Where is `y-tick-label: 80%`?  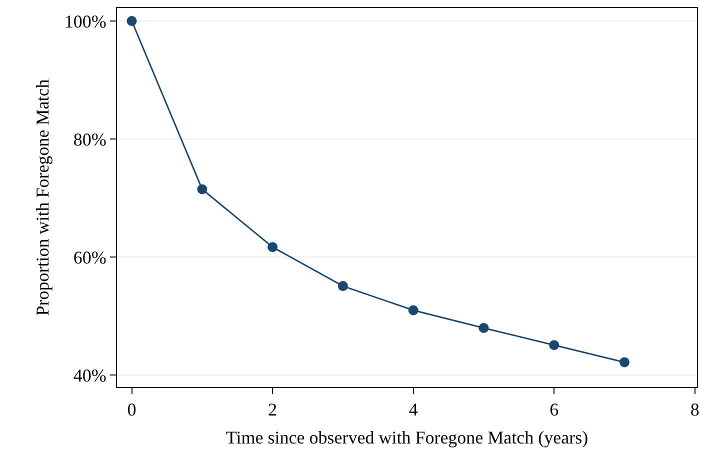 y-tick-label: 80% is located at coordinates (89, 139).